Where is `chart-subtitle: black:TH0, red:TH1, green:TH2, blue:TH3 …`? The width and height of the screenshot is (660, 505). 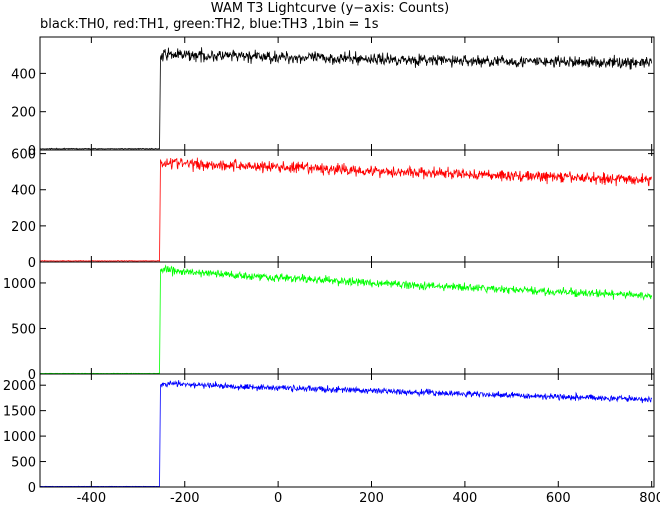
chart-subtitle: black:TH0, red:TH1, green:TH2, blue:TH3 … is located at coordinates (209, 24).